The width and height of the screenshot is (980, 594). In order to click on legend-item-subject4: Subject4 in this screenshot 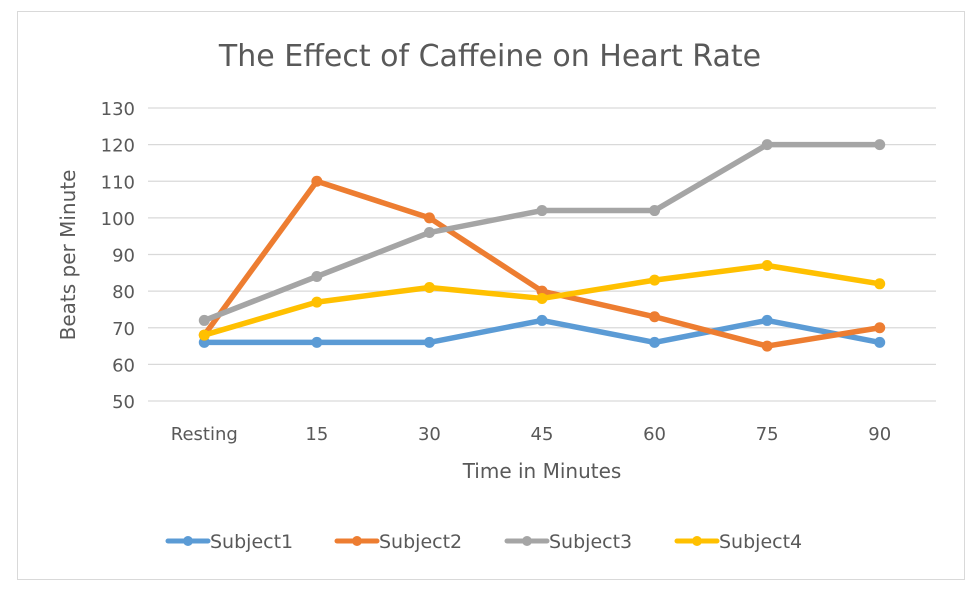, I will do `click(738, 542)`.